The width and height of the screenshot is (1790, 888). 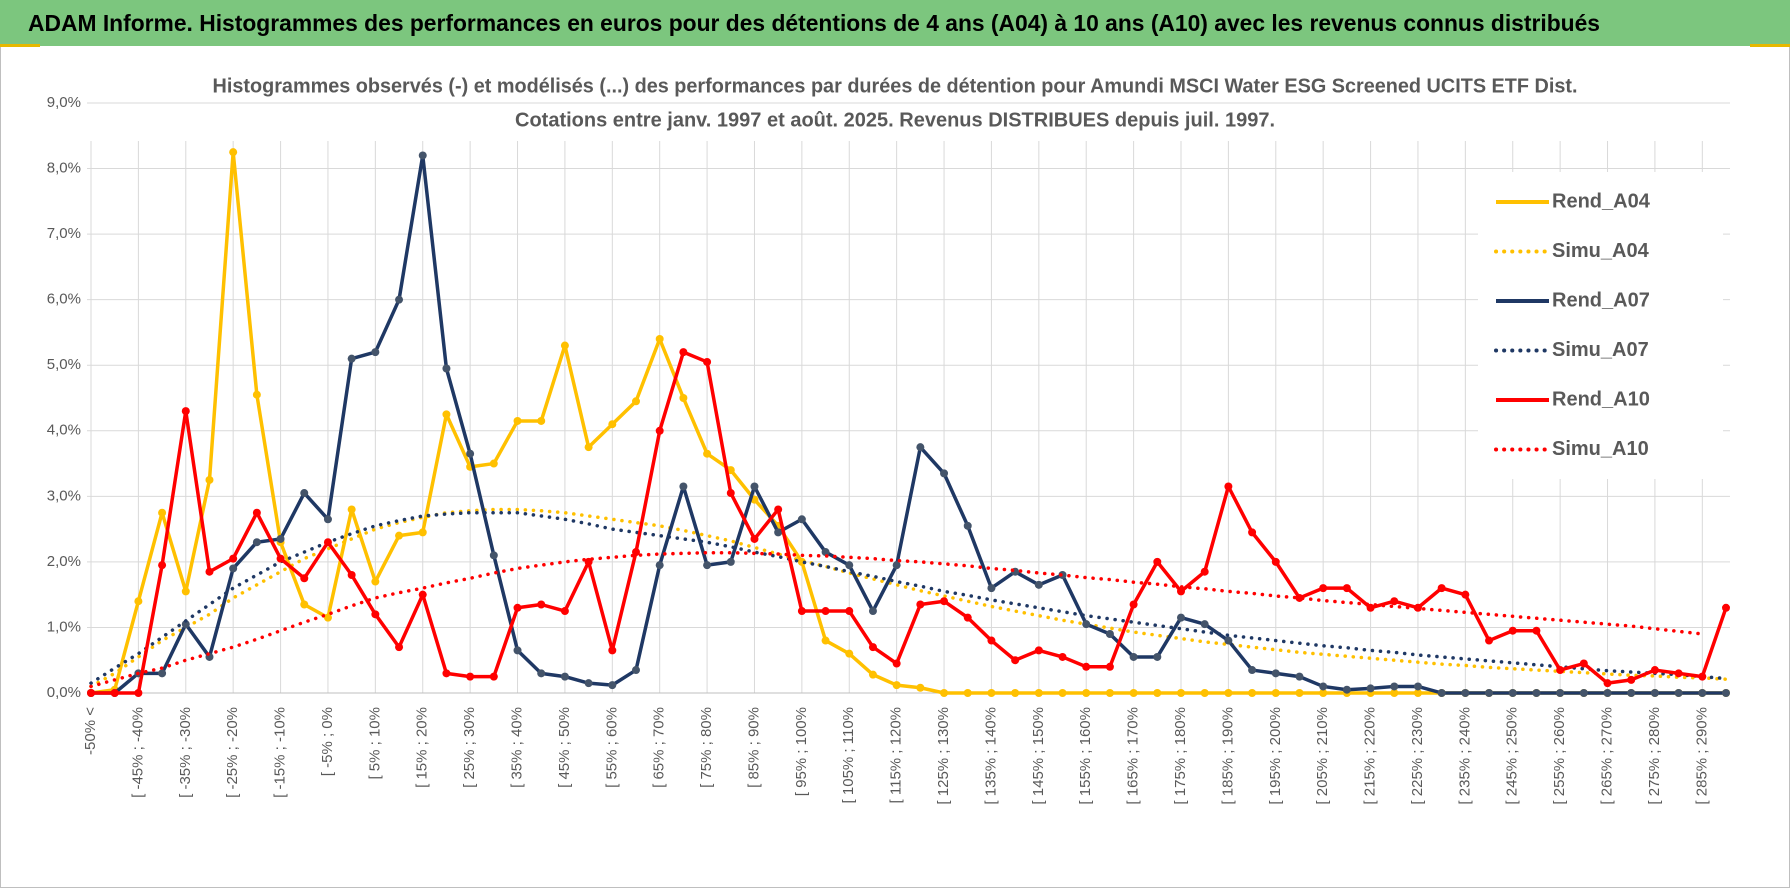 I want to click on y-tick-label: 9,0%, so click(x=64, y=102).